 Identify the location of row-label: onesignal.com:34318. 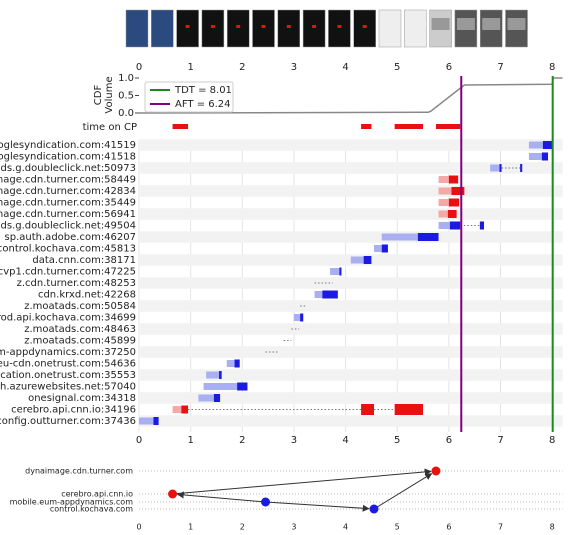
(82, 398).